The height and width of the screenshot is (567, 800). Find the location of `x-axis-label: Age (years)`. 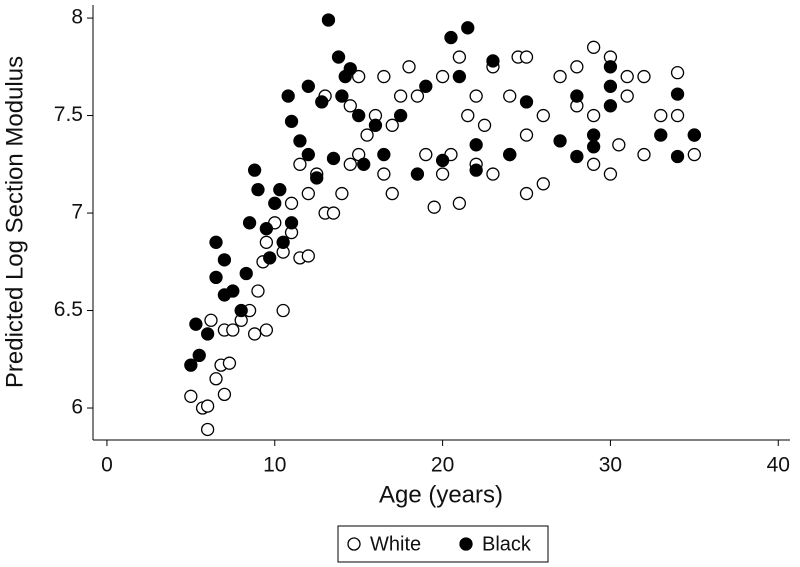

x-axis-label: Age (years) is located at coordinates (441, 494).